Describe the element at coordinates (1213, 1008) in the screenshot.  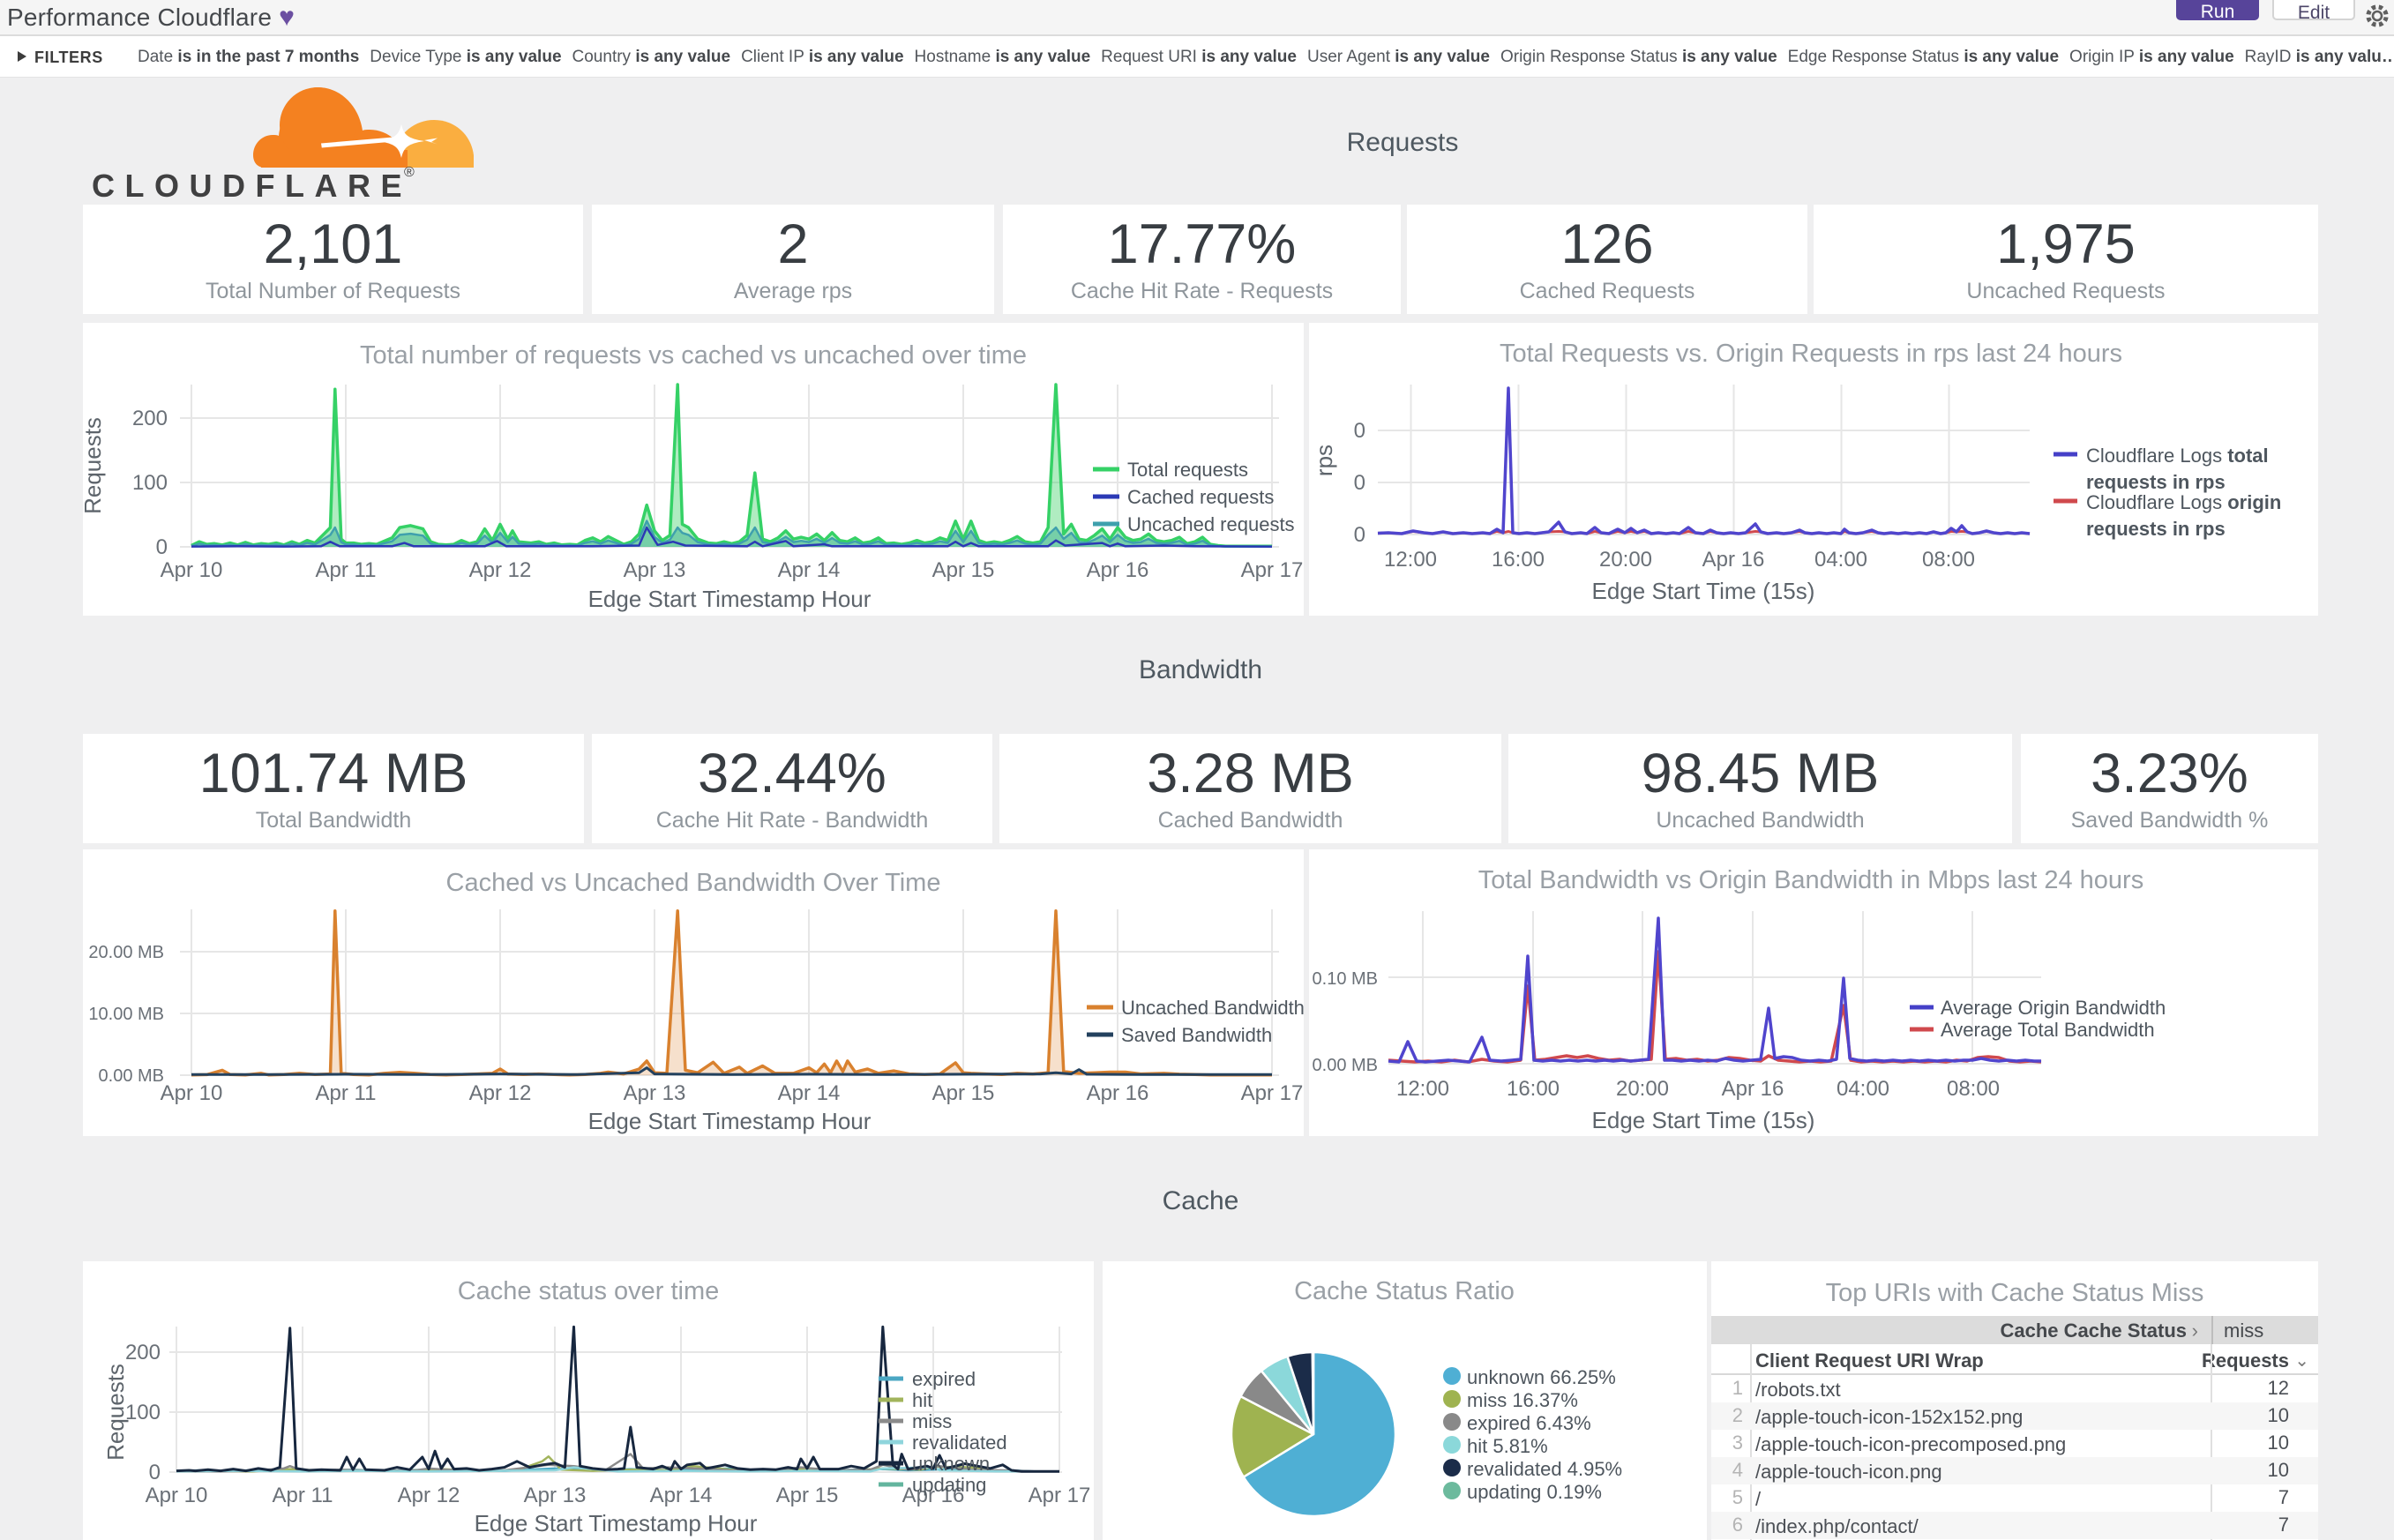
I see `svg-text: Uncached Bandwidth` at that location.